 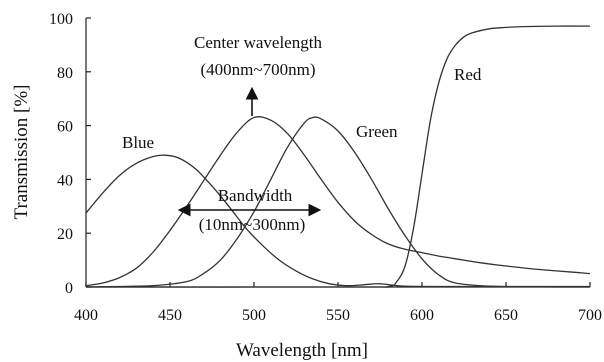 What do you see at coordinates (468, 74) in the screenshot?
I see `label-red: Red` at bounding box center [468, 74].